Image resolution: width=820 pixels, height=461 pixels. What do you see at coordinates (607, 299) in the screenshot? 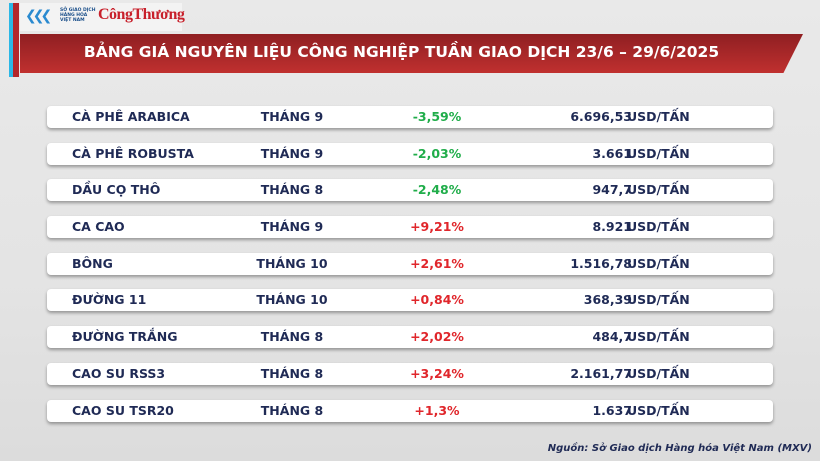
I see `price-value: 368,39` at bounding box center [607, 299].